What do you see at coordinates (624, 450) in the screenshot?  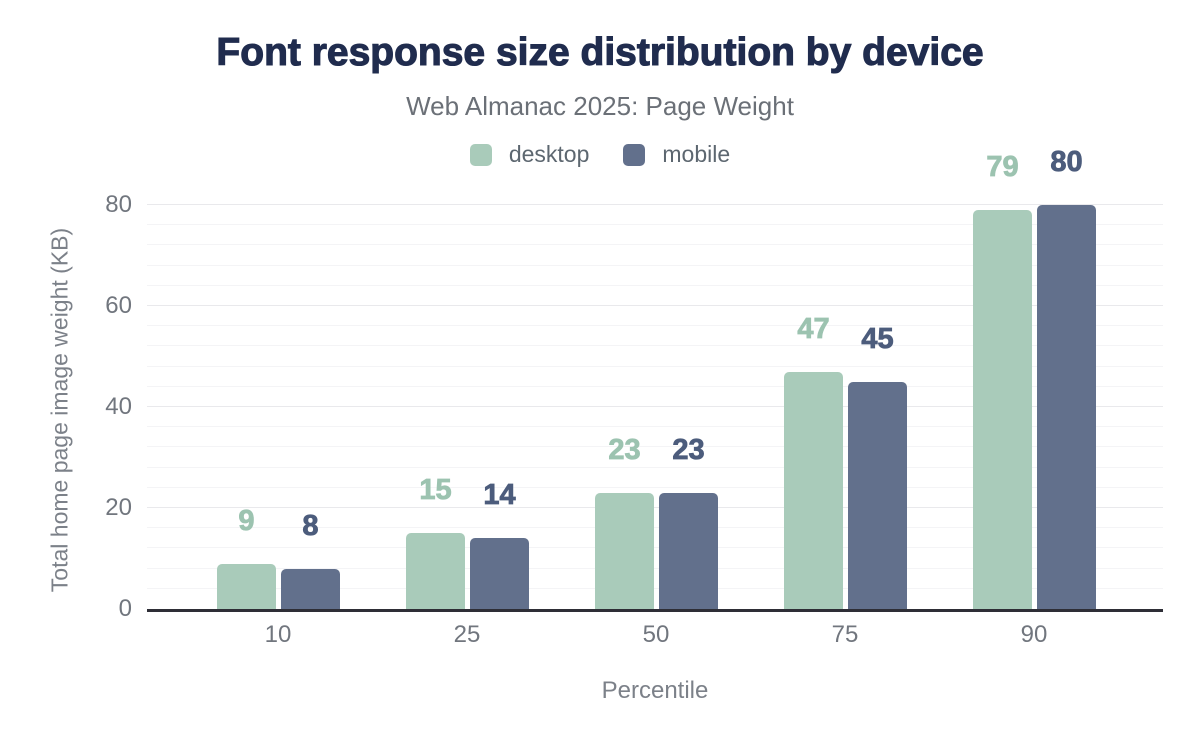 I see `bar-value-label-desktop-p50: 23` at bounding box center [624, 450].